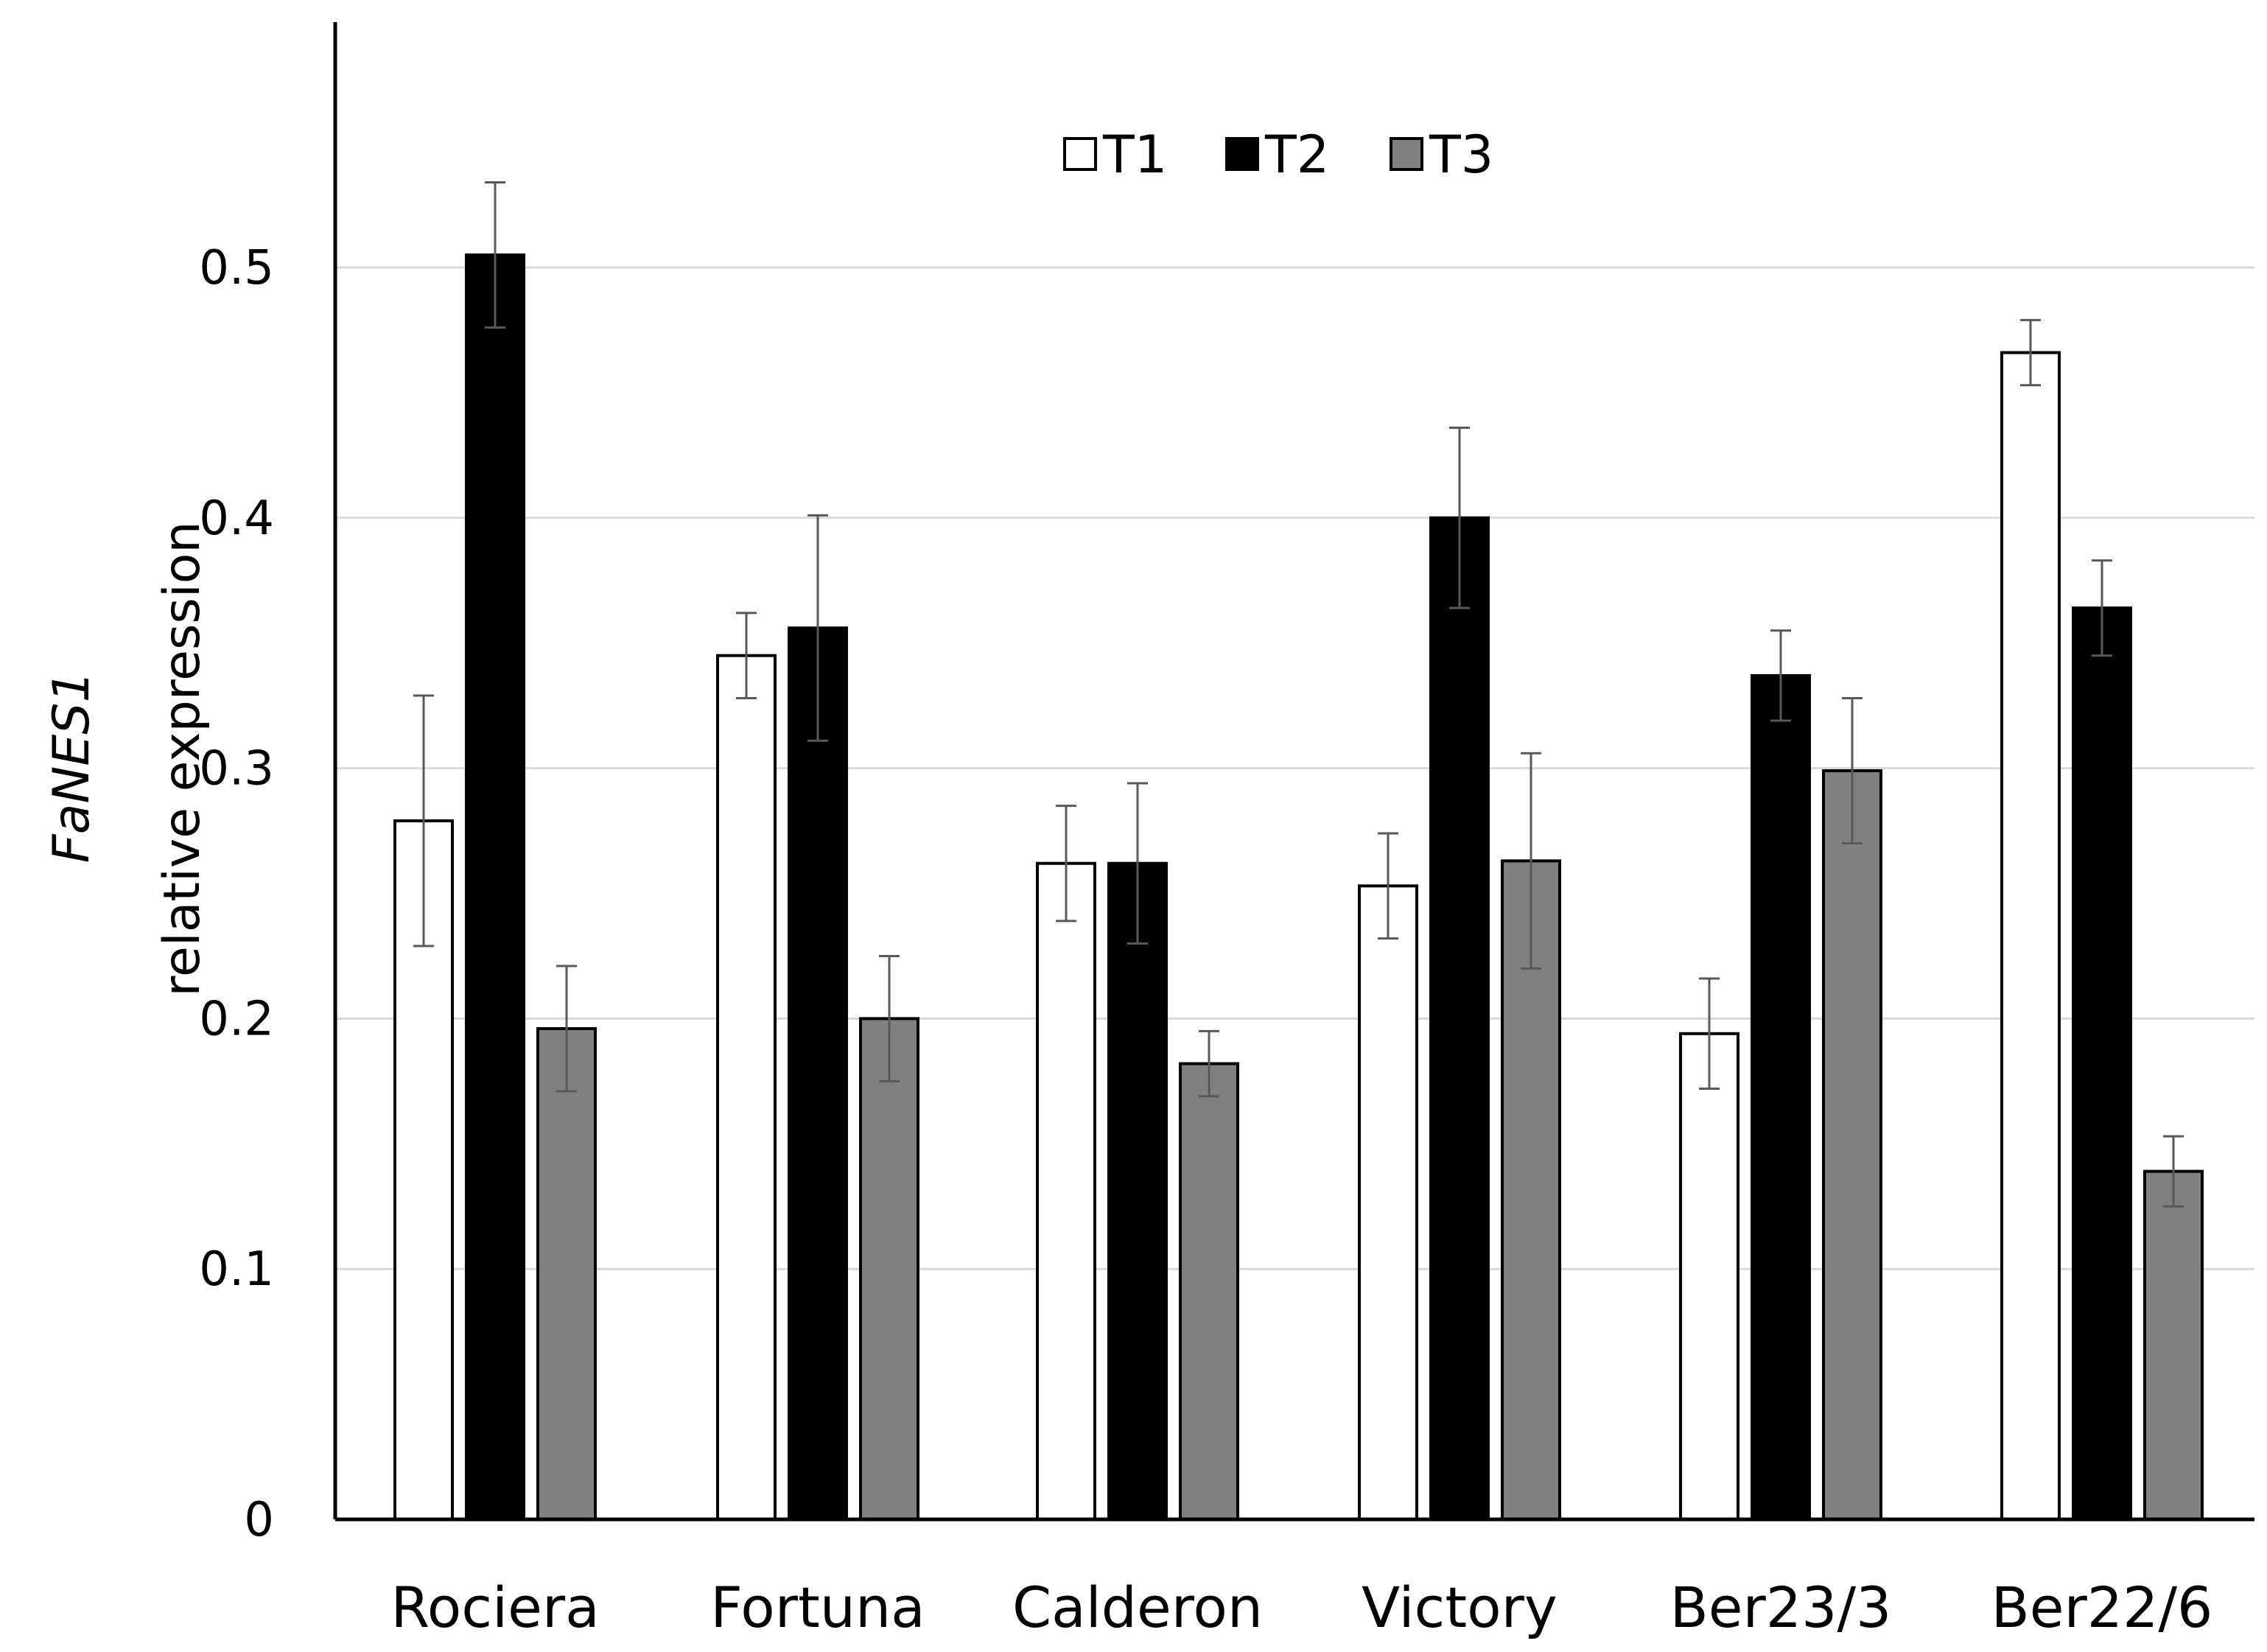  What do you see at coordinates (1460, 1607) in the screenshot?
I see `x-tick-label: Victory` at bounding box center [1460, 1607].